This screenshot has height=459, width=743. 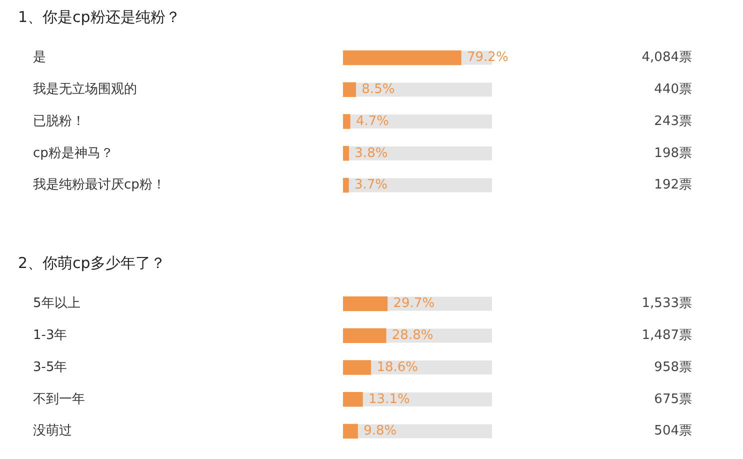 What do you see at coordinates (85, 88) in the screenshot?
I see `y-tick-label: 我是无立场围观的` at bounding box center [85, 88].